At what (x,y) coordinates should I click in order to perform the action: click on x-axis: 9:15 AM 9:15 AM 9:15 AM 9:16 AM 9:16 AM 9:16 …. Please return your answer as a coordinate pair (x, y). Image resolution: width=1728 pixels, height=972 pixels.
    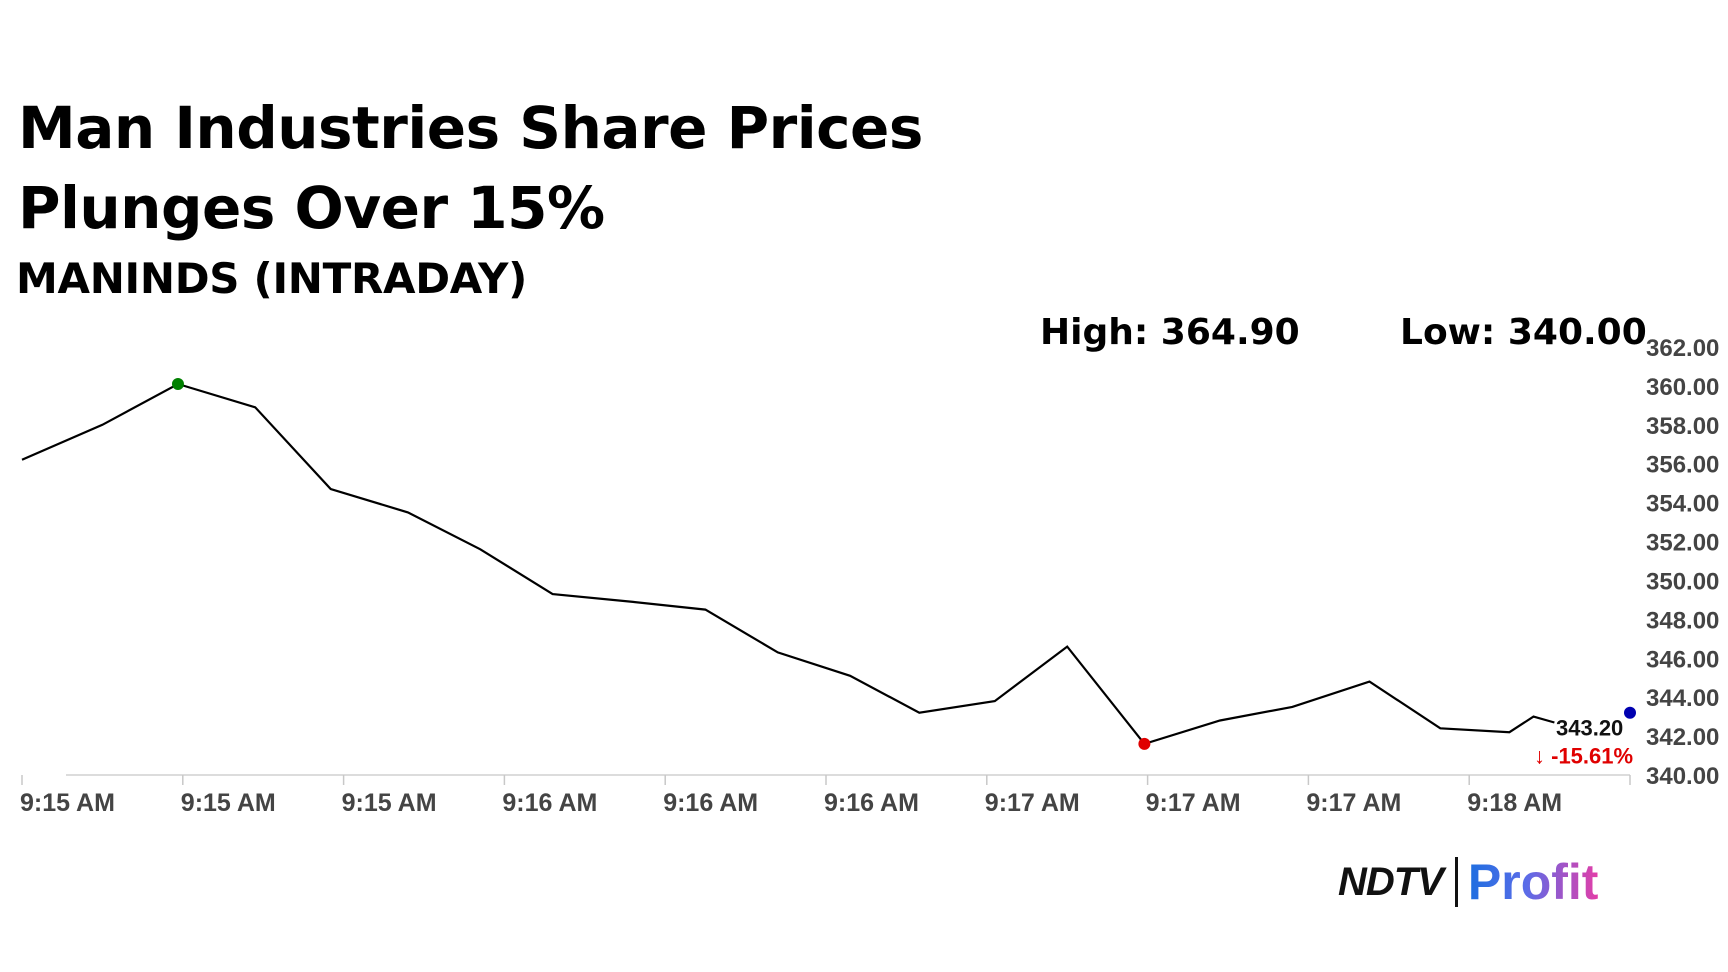
    Looking at the image, I should click on (825, 795).